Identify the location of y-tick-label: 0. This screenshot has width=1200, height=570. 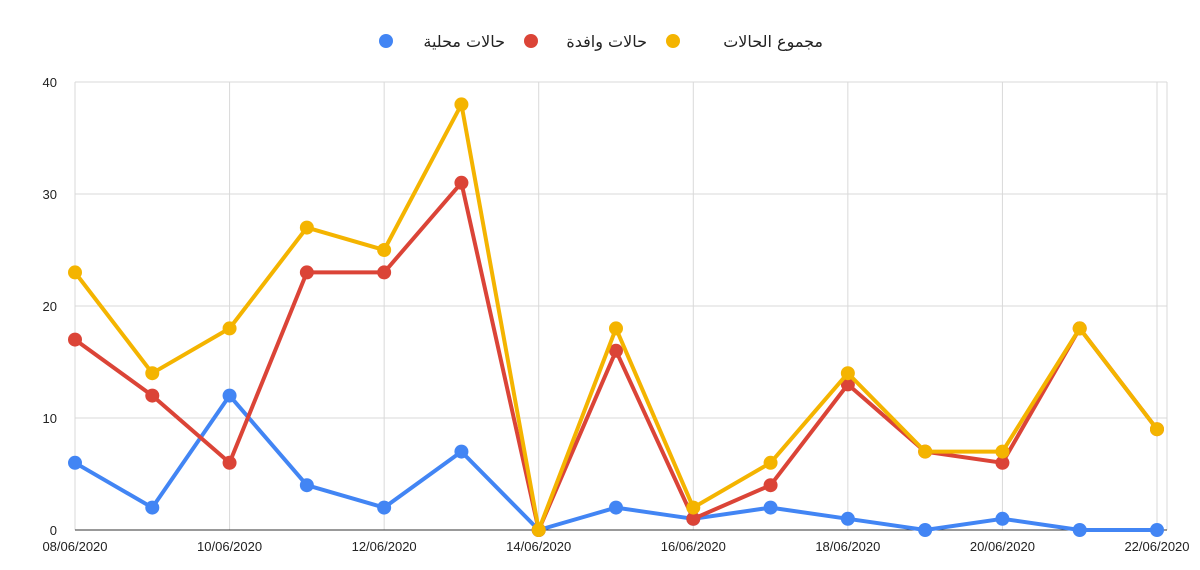
(53, 530).